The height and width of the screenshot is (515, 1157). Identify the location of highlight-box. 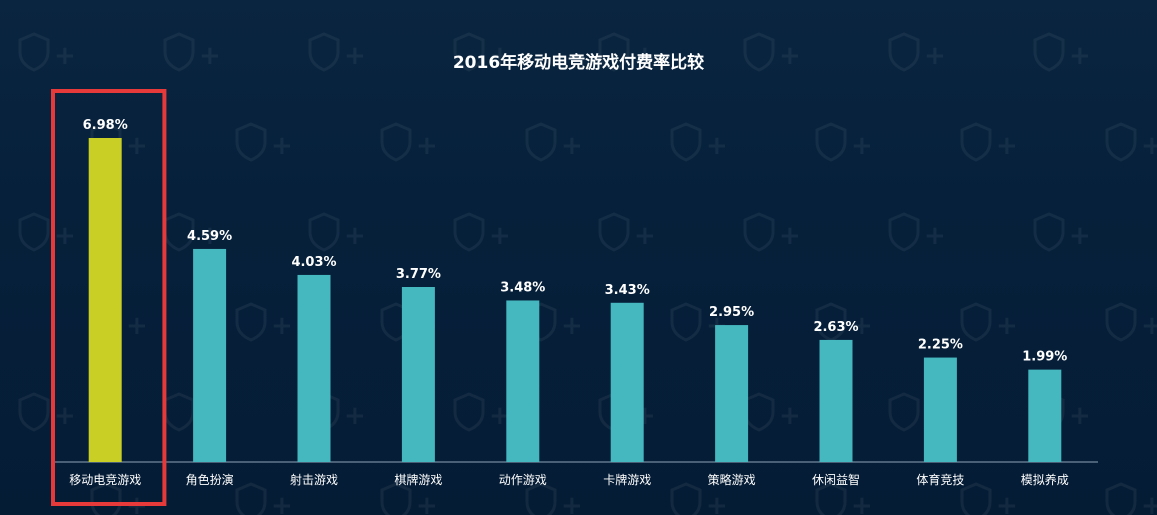
(109, 297).